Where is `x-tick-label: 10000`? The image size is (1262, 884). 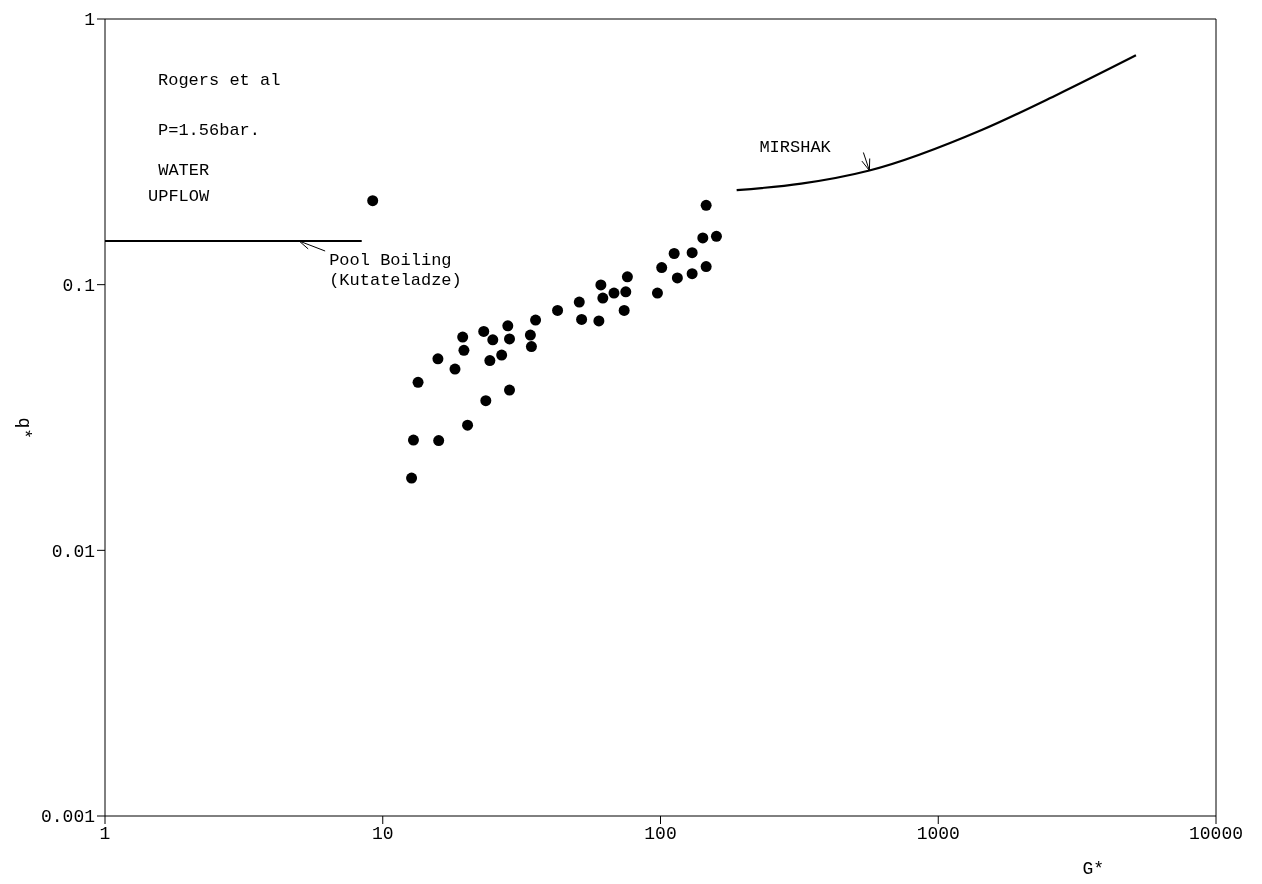
x-tick-label: 10000 is located at coordinates (1216, 833).